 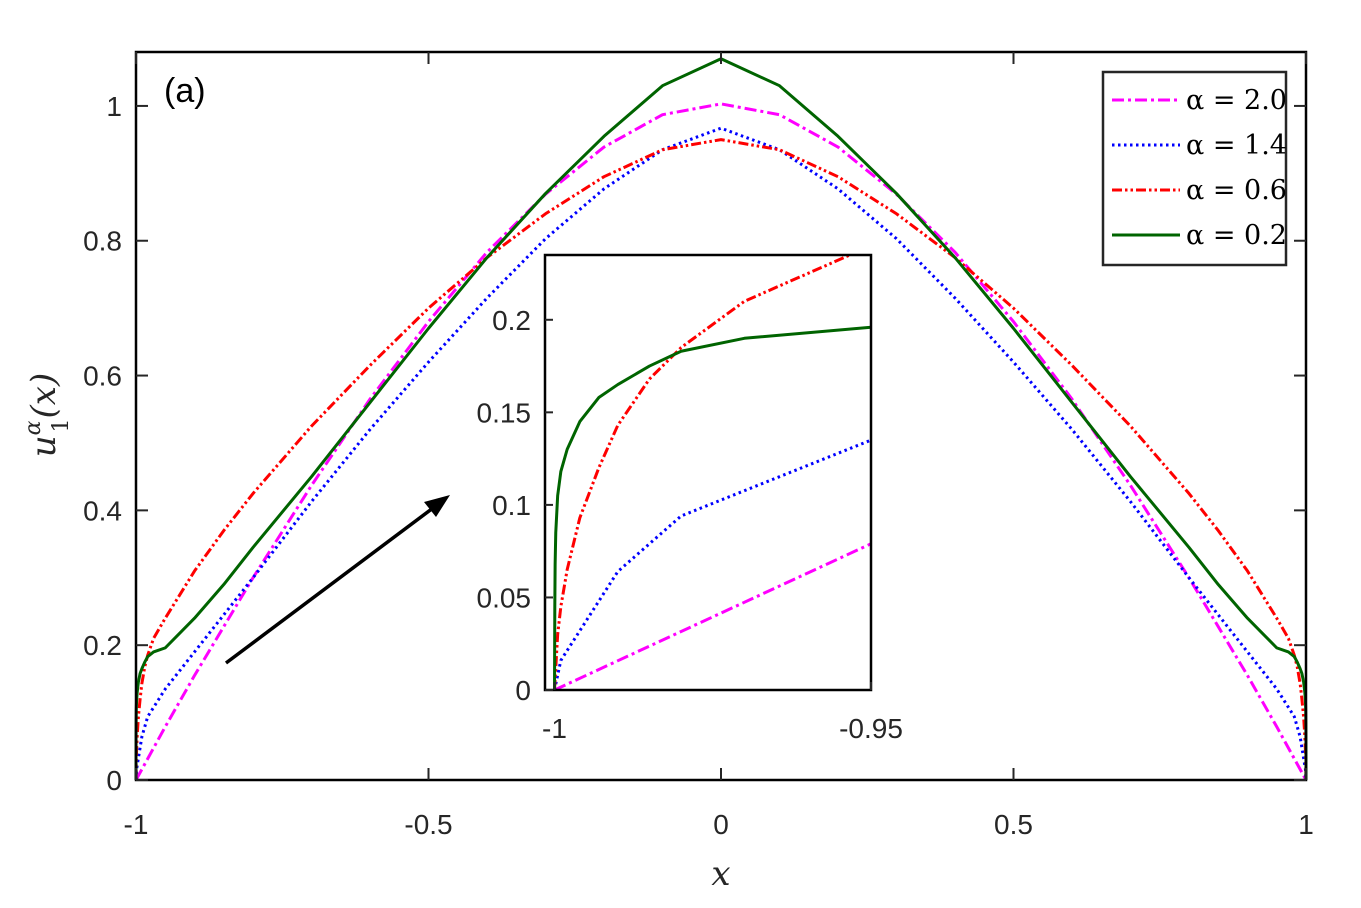 I want to click on x-tick-label: -0.5, so click(x=428, y=824).